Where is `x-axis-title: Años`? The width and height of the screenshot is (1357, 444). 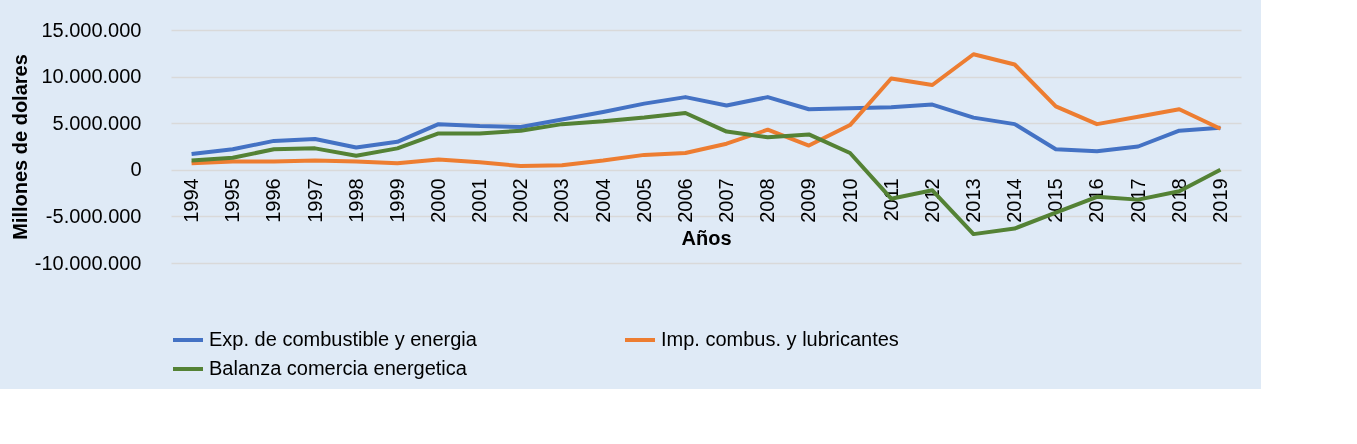
x-axis-title: Años is located at coordinates (706, 237).